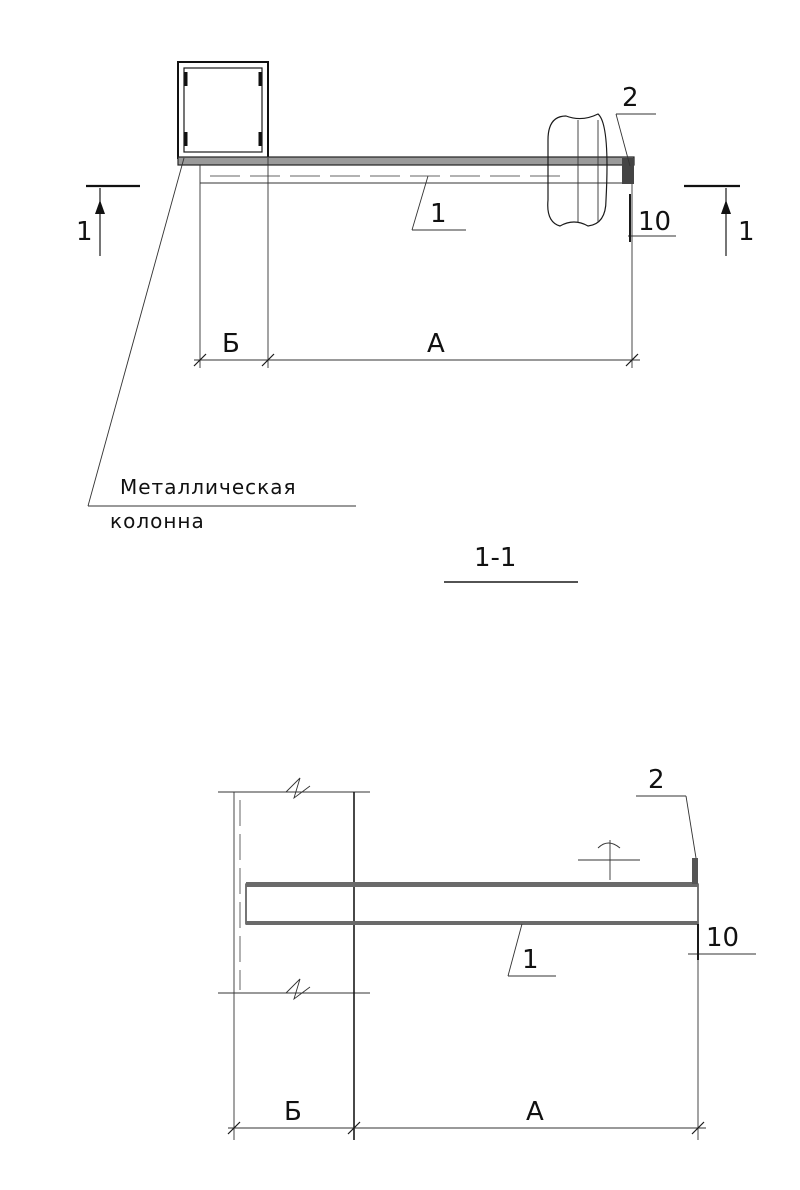 This screenshot has height=1190, width=800. I want to click on section-mark-left-number: 1, so click(84, 232).